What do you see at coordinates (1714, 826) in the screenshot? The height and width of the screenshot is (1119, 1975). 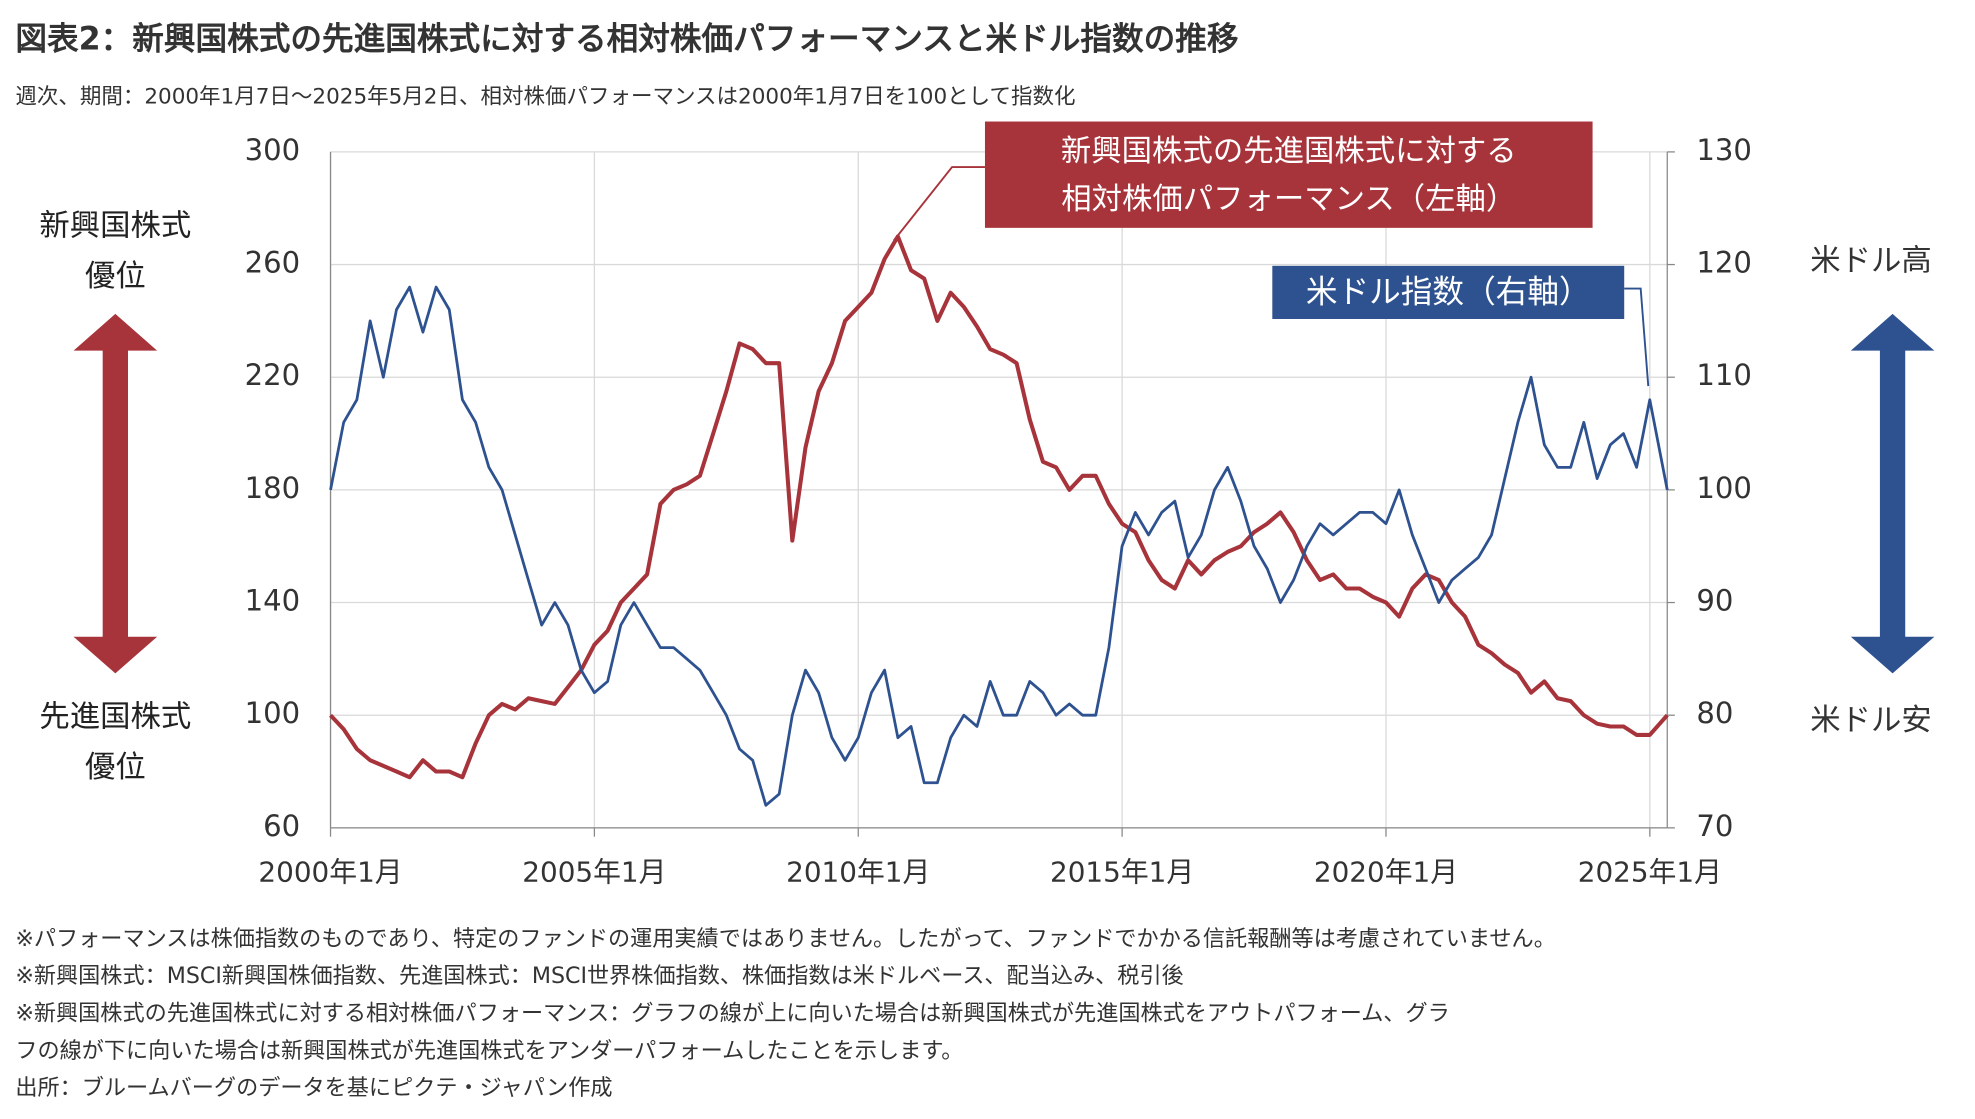 I see `y2-tick-label: 70` at bounding box center [1714, 826].